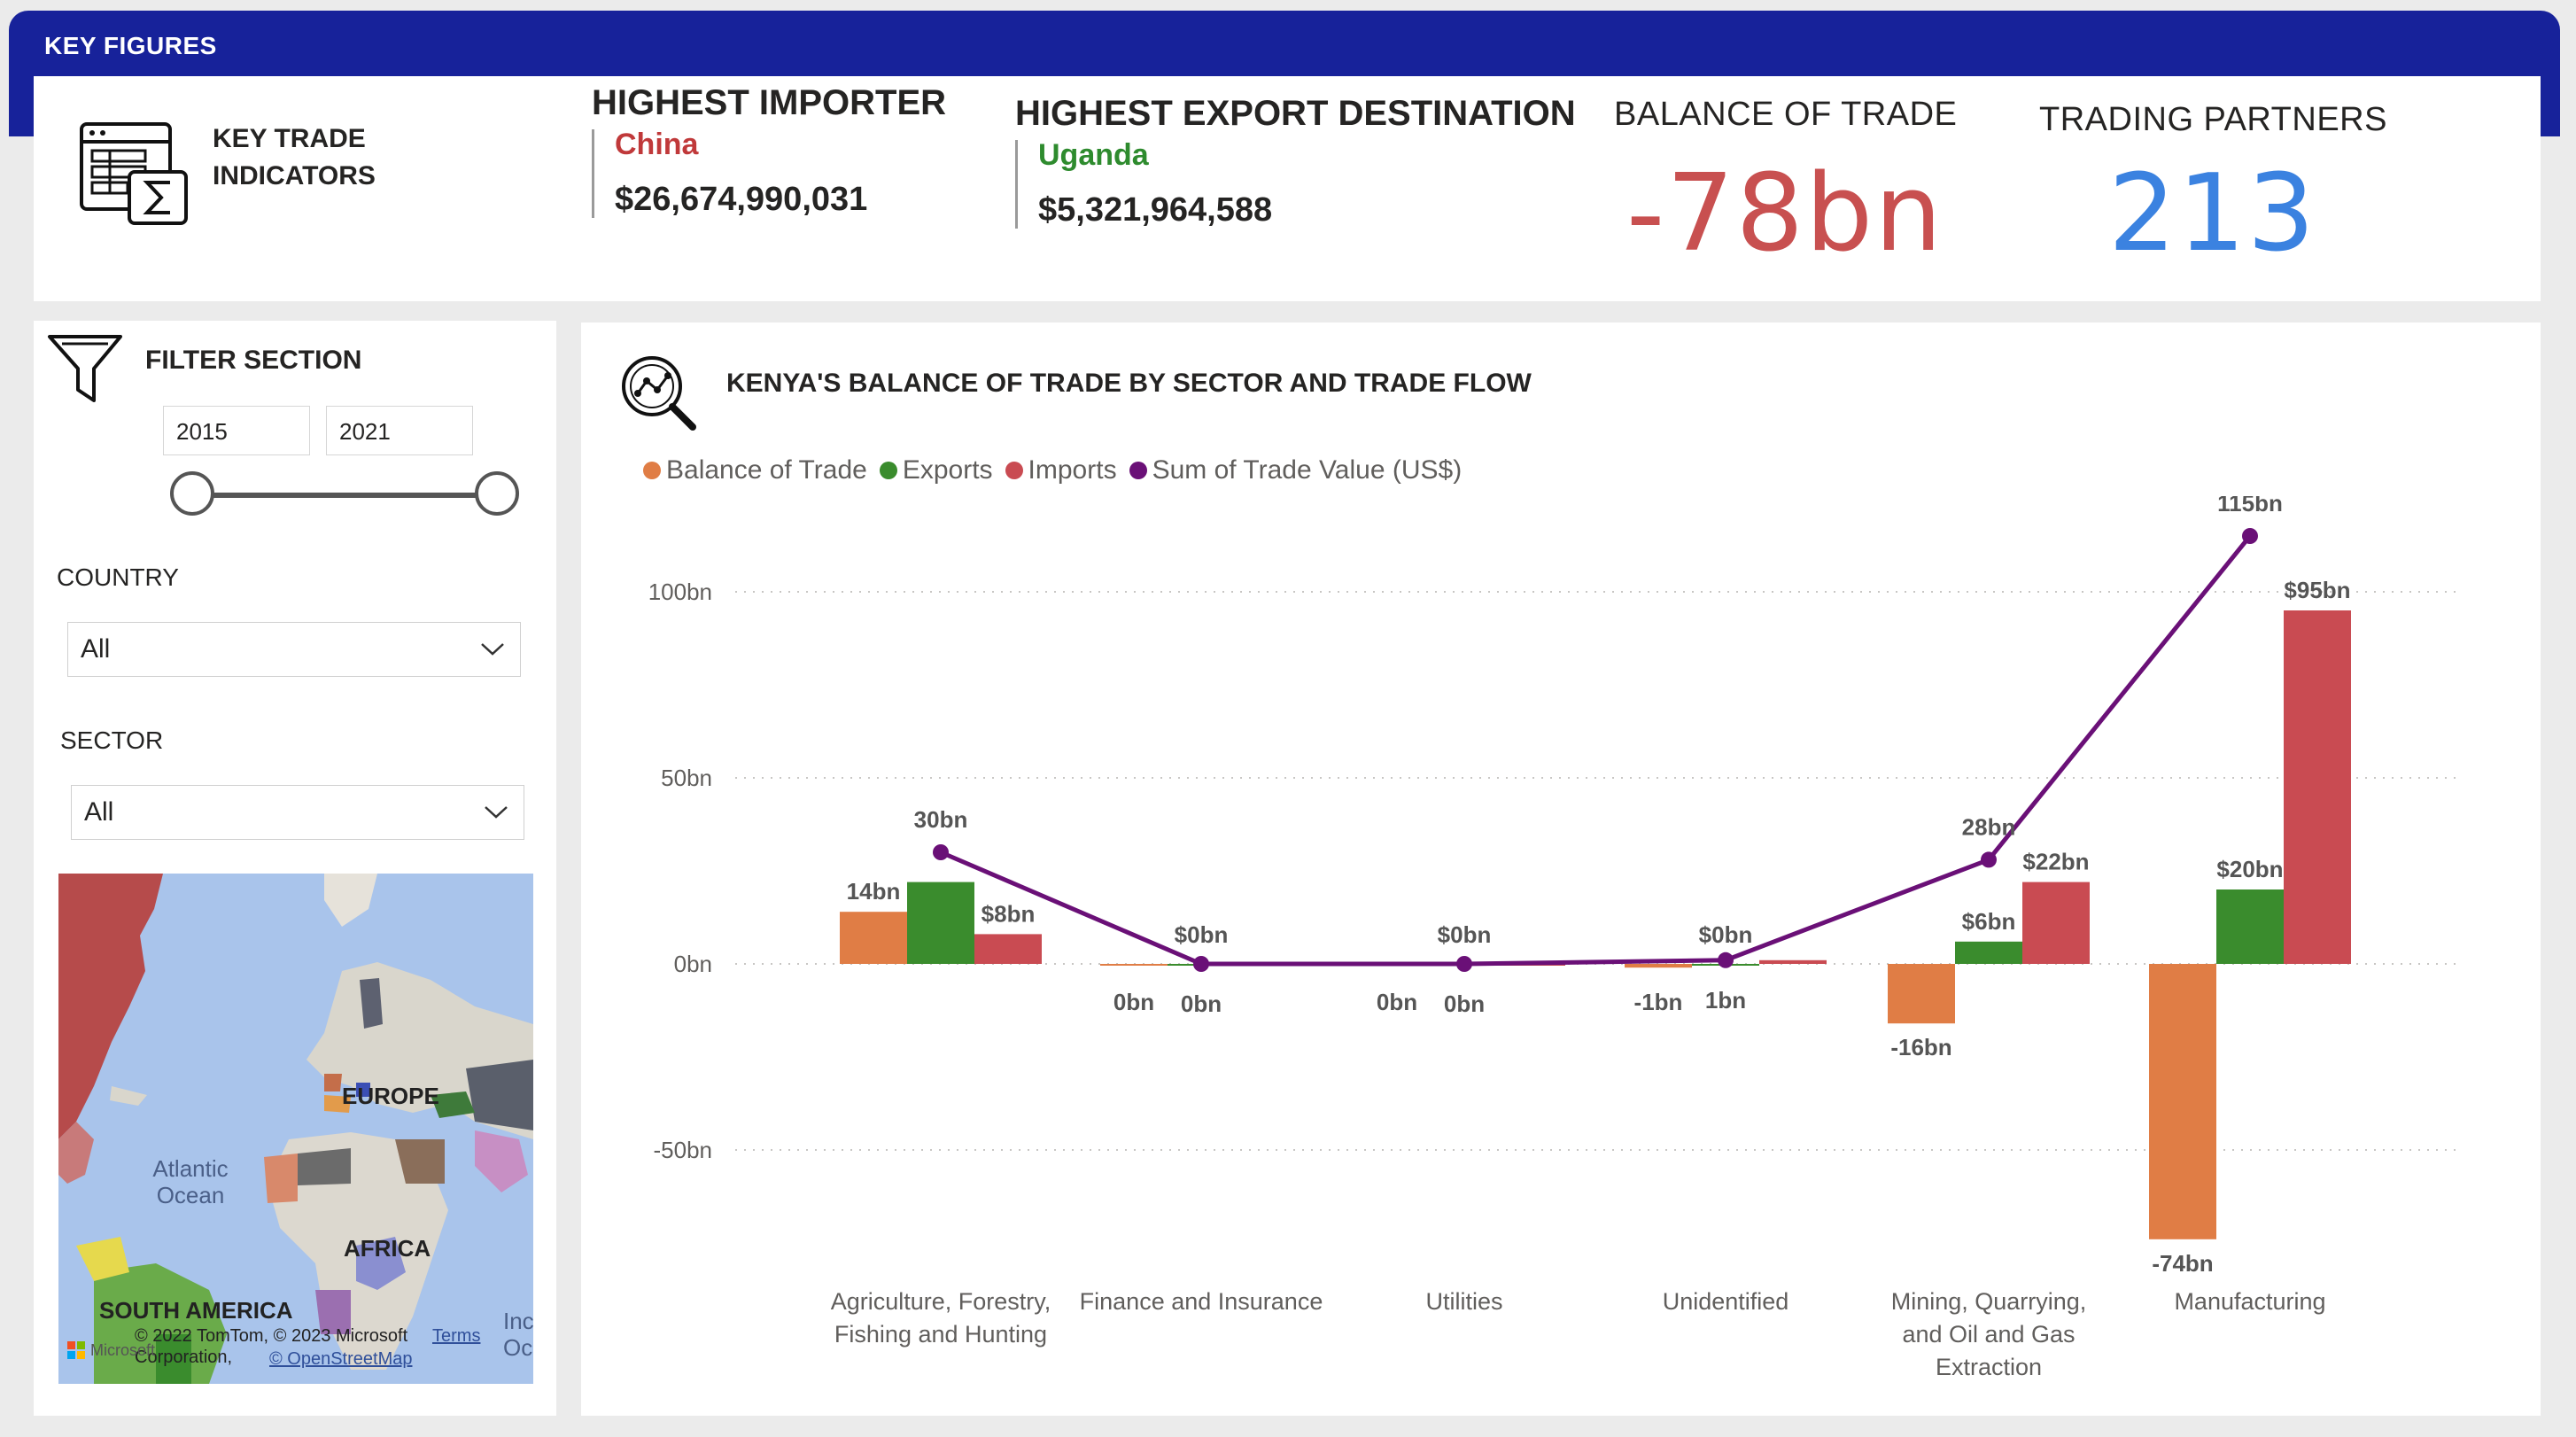  I want to click on legend-label-exports: Exports, so click(947, 470).